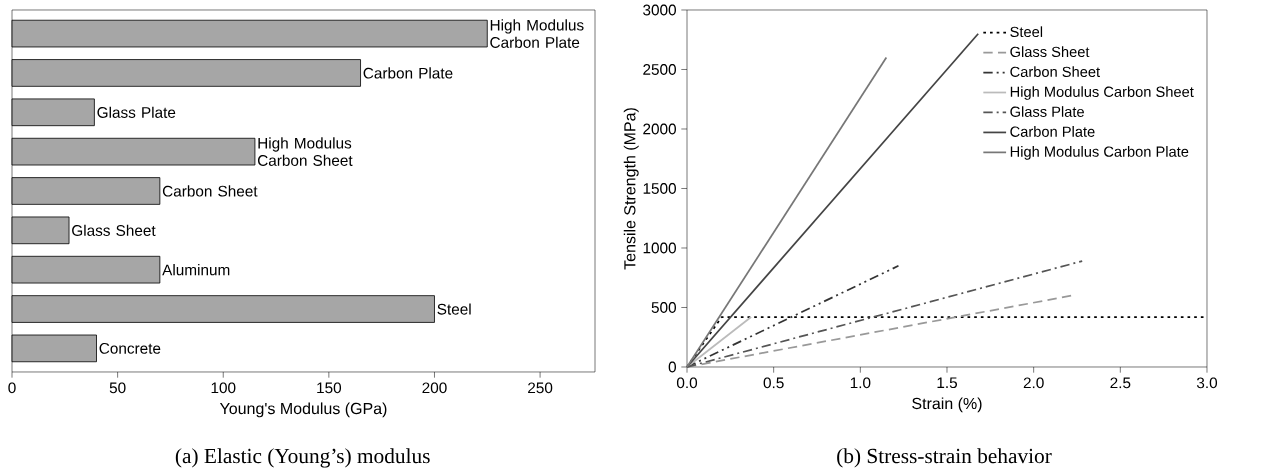 The height and width of the screenshot is (472, 1261). I want to click on legend-label: Glass Sheet, so click(1050, 52).